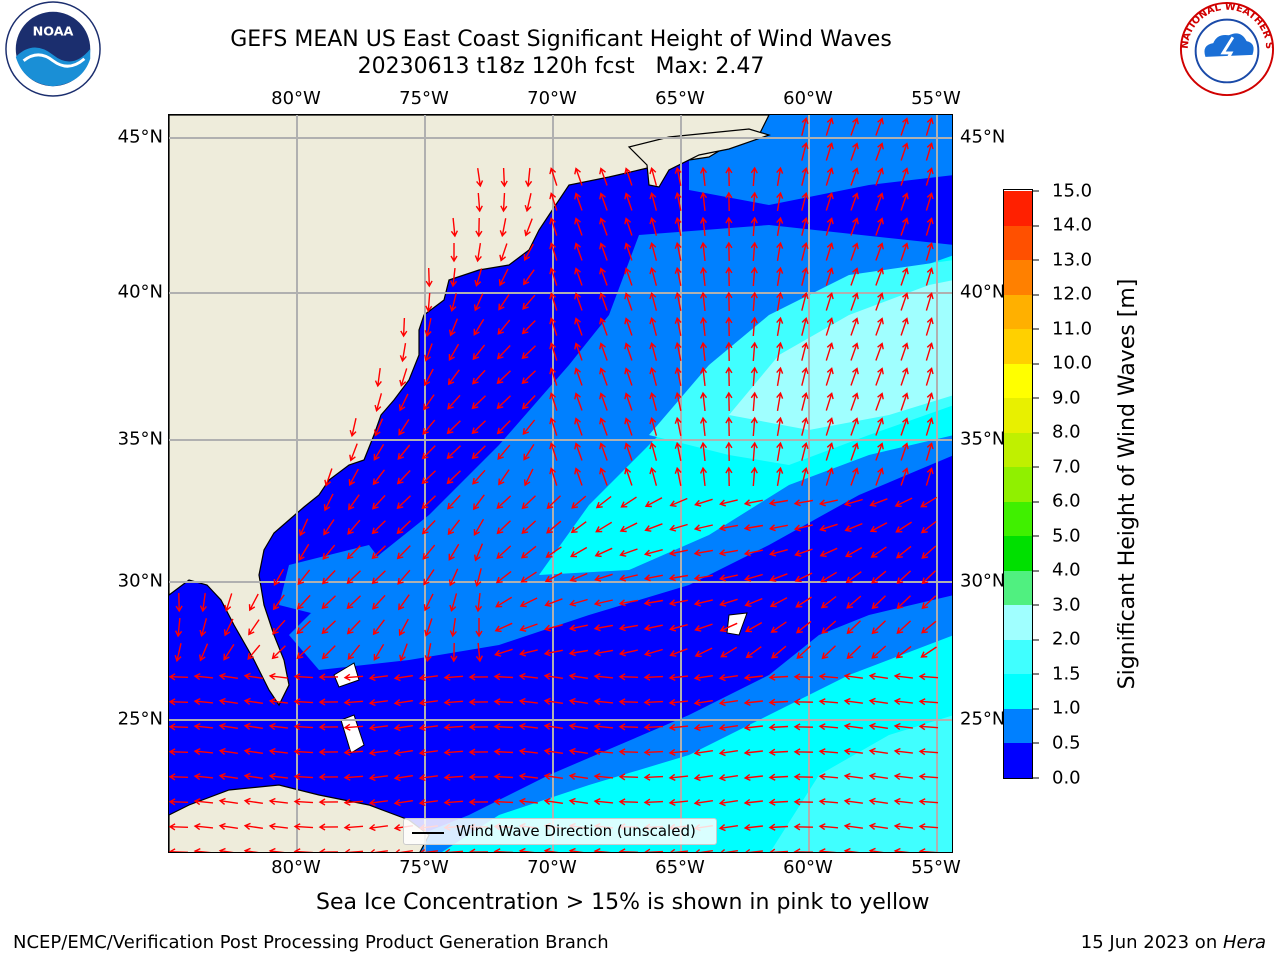 The width and height of the screenshot is (1280, 960). What do you see at coordinates (552, 867) in the screenshot?
I see `lon-label-bottom: 70°W` at bounding box center [552, 867].